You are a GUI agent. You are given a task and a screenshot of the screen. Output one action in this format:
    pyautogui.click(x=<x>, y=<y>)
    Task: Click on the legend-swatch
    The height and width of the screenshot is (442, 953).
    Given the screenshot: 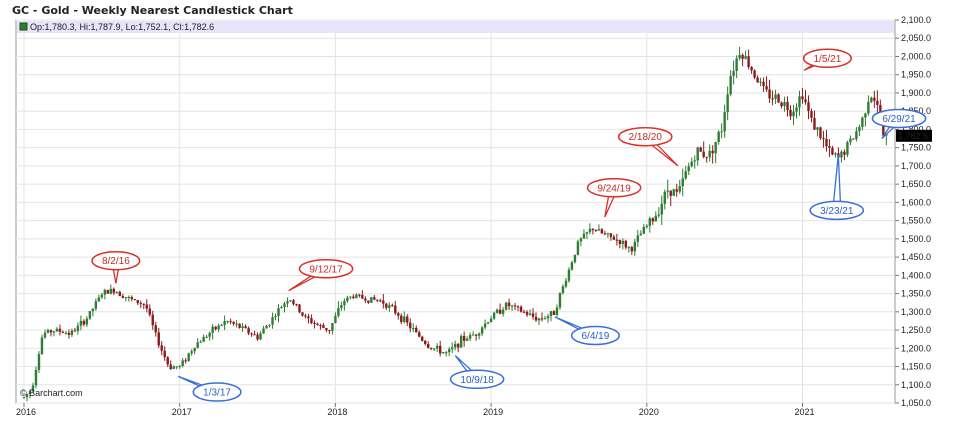 What is the action you would take?
    pyautogui.click(x=23, y=26)
    